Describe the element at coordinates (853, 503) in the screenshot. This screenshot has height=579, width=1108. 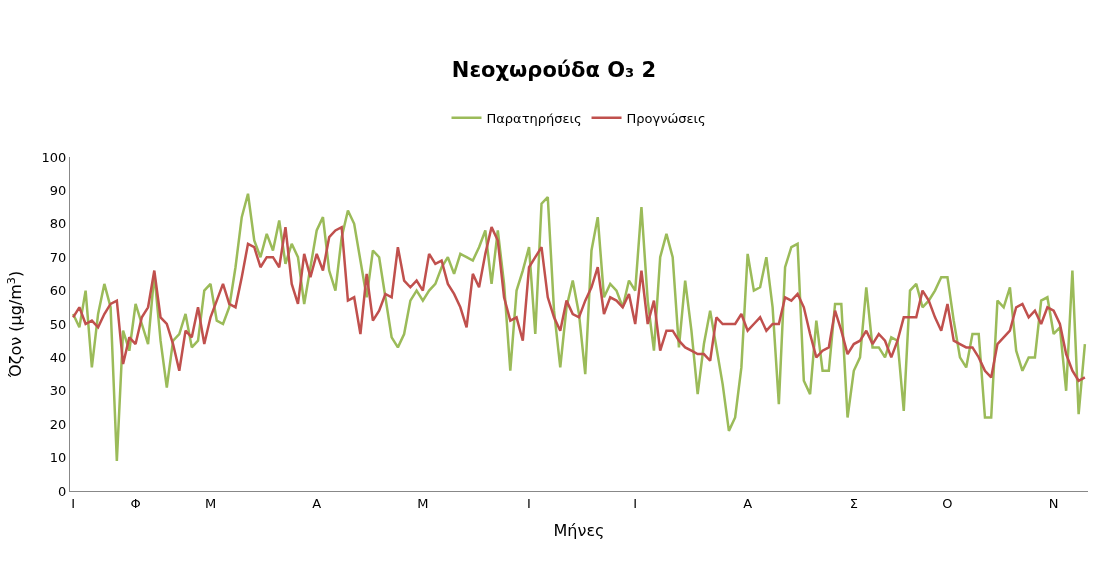
I see `x-tick-label: Σ` at that location.